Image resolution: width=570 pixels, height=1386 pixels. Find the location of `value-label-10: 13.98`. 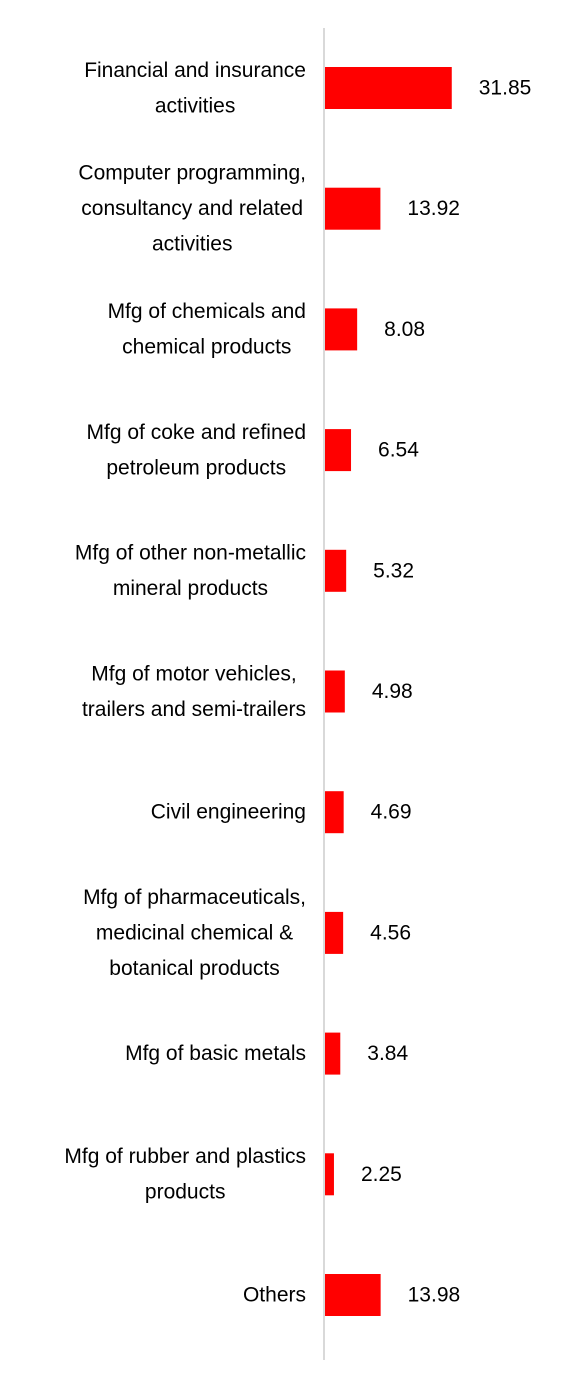

value-label-10: 13.98 is located at coordinates (434, 1295).